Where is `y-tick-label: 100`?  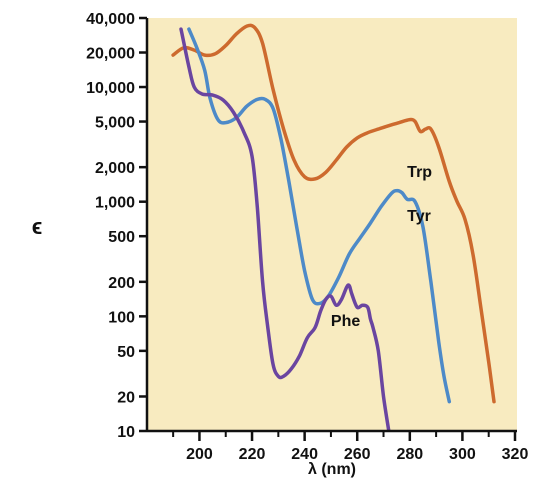 y-tick-label: 100 is located at coordinates (121, 317).